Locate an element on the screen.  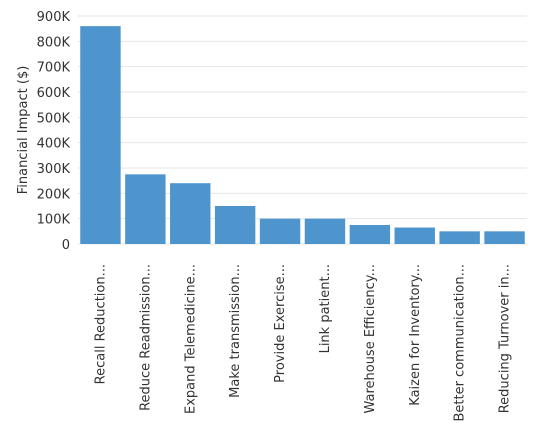
y-tick-label: 300K is located at coordinates (54, 169).